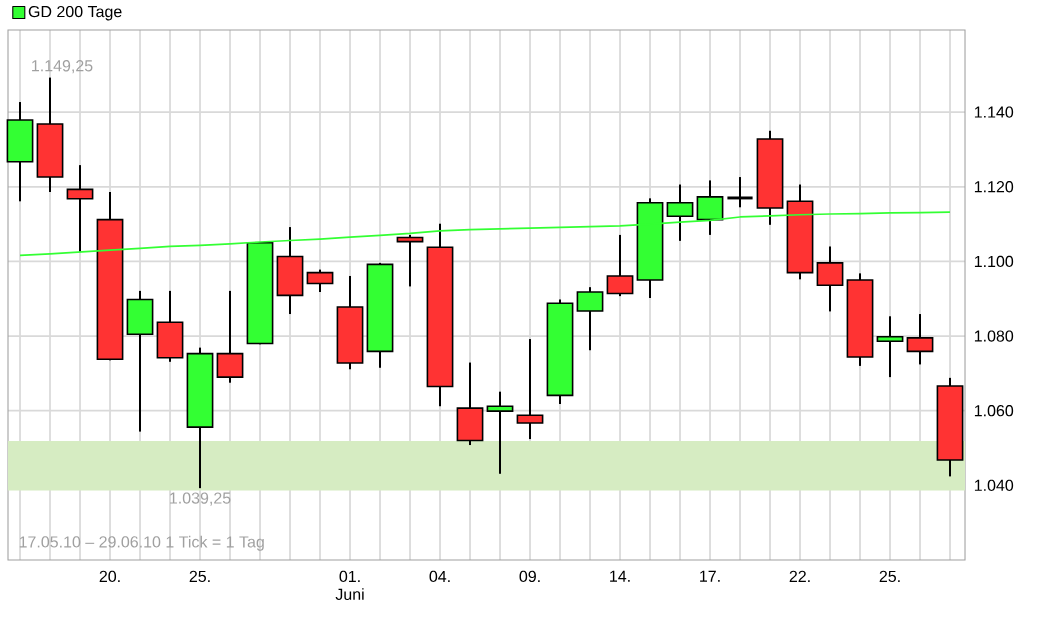 The width and height of the screenshot is (1046, 619). I want to click on y-tick-label: 1.060, so click(994, 411).